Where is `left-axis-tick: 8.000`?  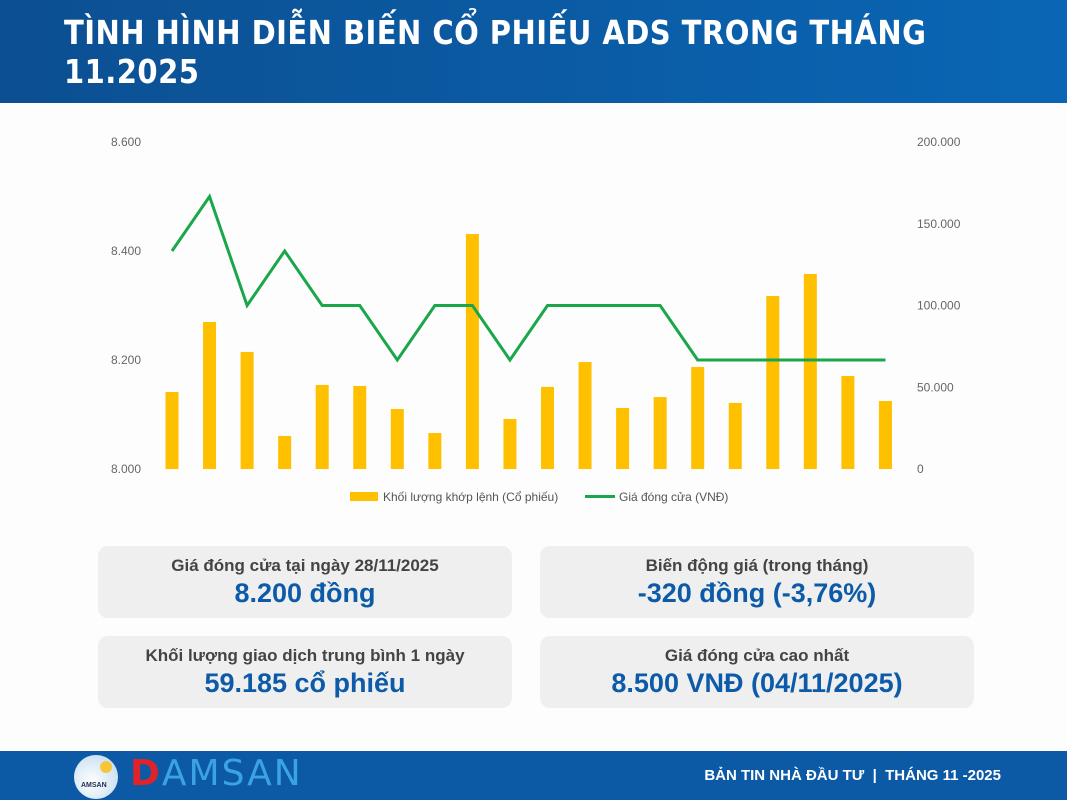 left-axis-tick: 8.000 is located at coordinates (126, 469).